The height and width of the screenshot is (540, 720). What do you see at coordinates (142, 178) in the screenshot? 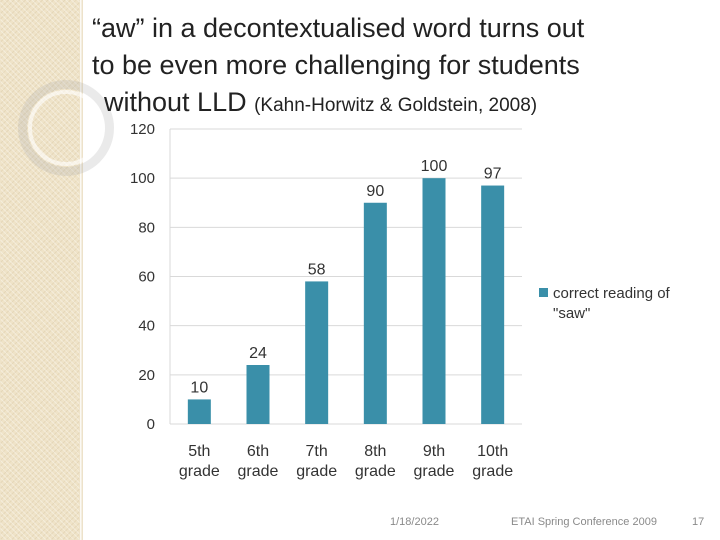
I see `y-tick-label: 100` at bounding box center [142, 178].